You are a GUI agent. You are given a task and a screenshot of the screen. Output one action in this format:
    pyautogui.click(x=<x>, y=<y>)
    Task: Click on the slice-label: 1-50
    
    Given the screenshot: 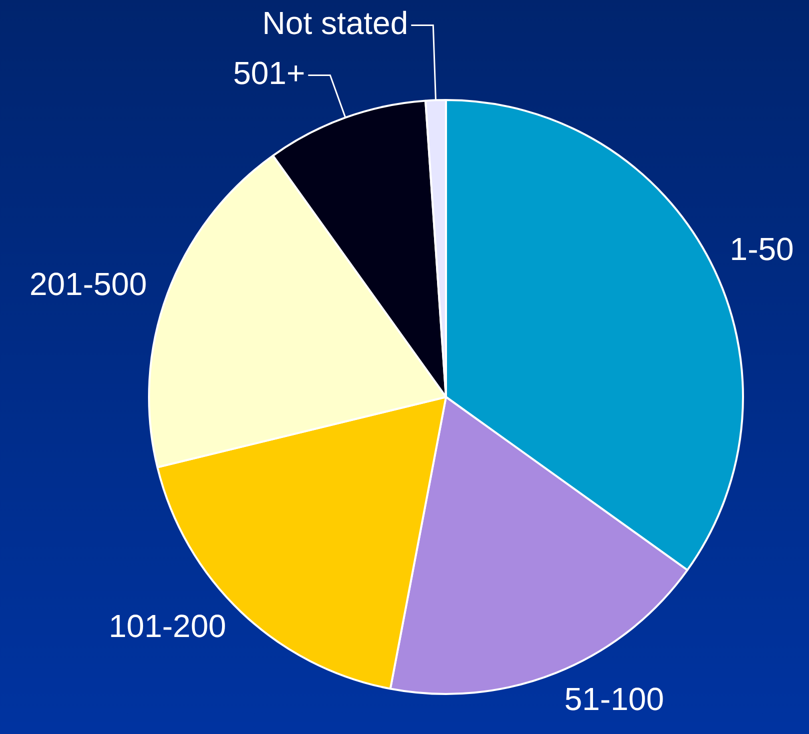 What is the action you would take?
    pyautogui.click(x=762, y=249)
    